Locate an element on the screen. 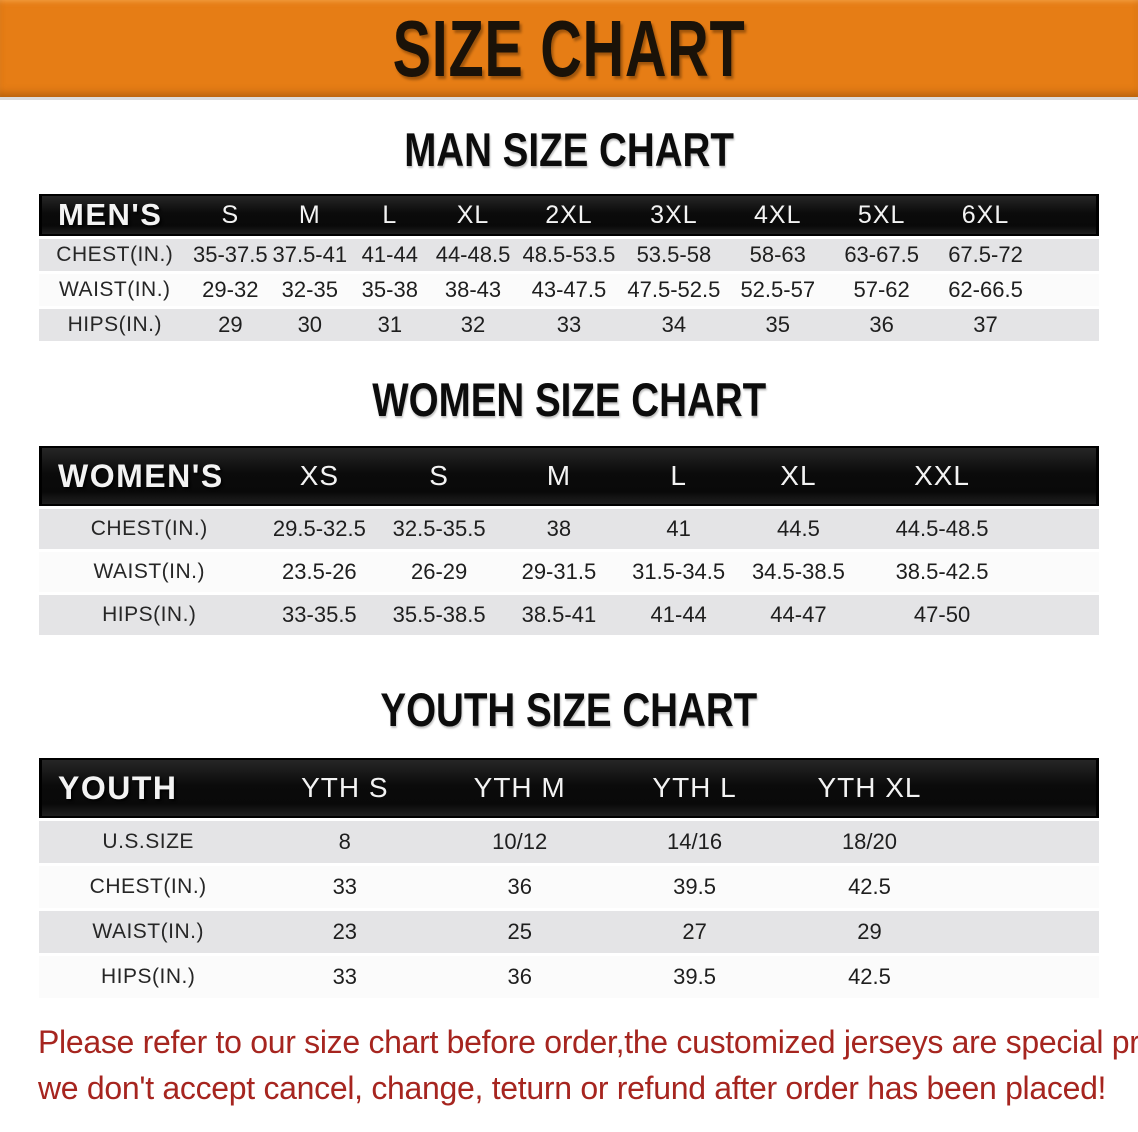 This screenshot has height=1132, width=1138. measurement-cell: 37 is located at coordinates (985, 325).